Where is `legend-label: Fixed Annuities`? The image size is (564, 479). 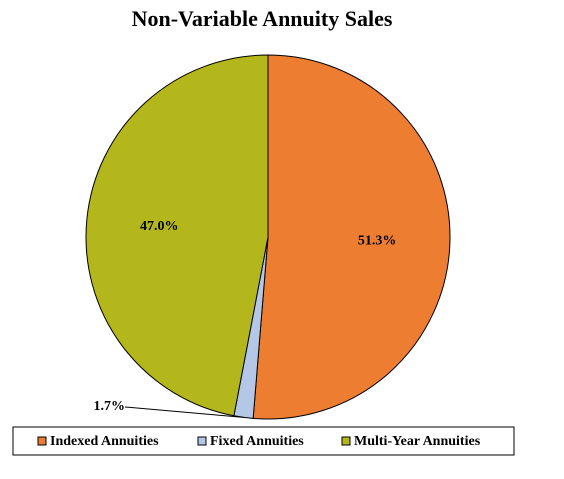 legend-label: Fixed Annuities is located at coordinates (257, 441).